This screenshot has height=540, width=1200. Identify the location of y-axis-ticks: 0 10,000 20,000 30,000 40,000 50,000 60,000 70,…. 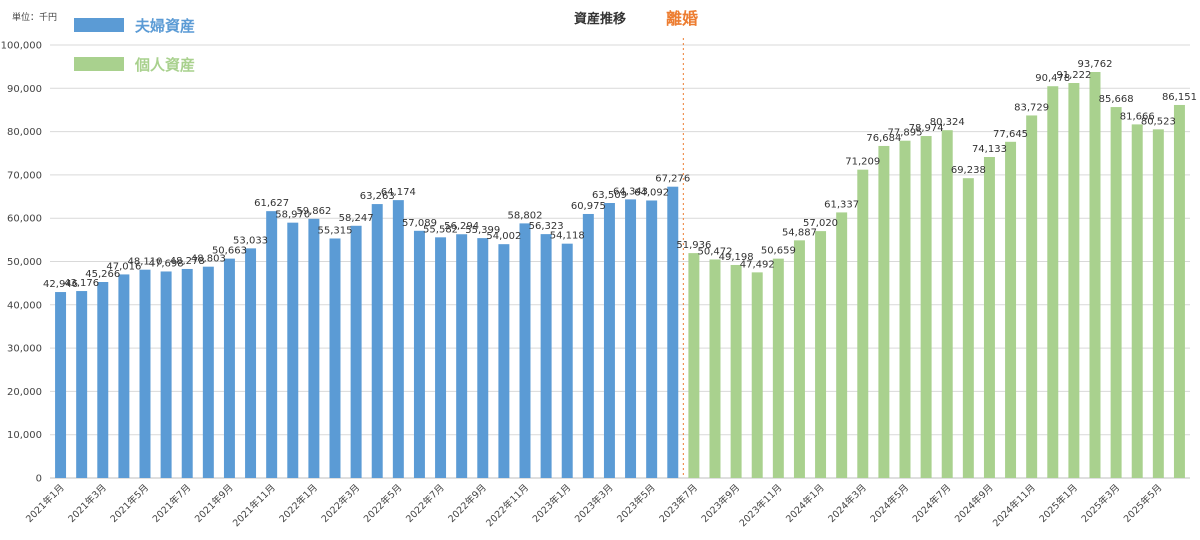
(21, 263).